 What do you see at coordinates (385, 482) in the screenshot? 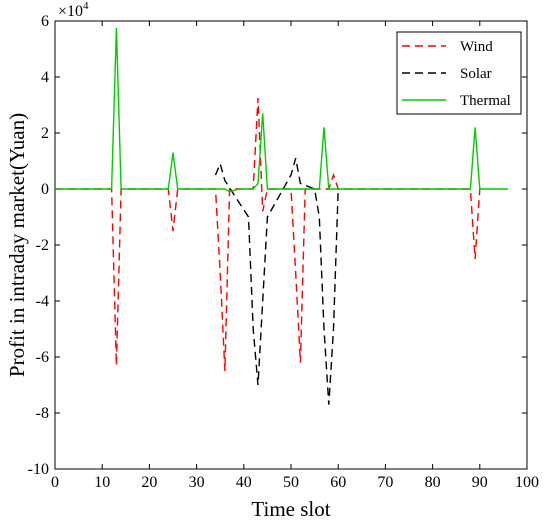
I see `x-tick-label: 70` at bounding box center [385, 482].